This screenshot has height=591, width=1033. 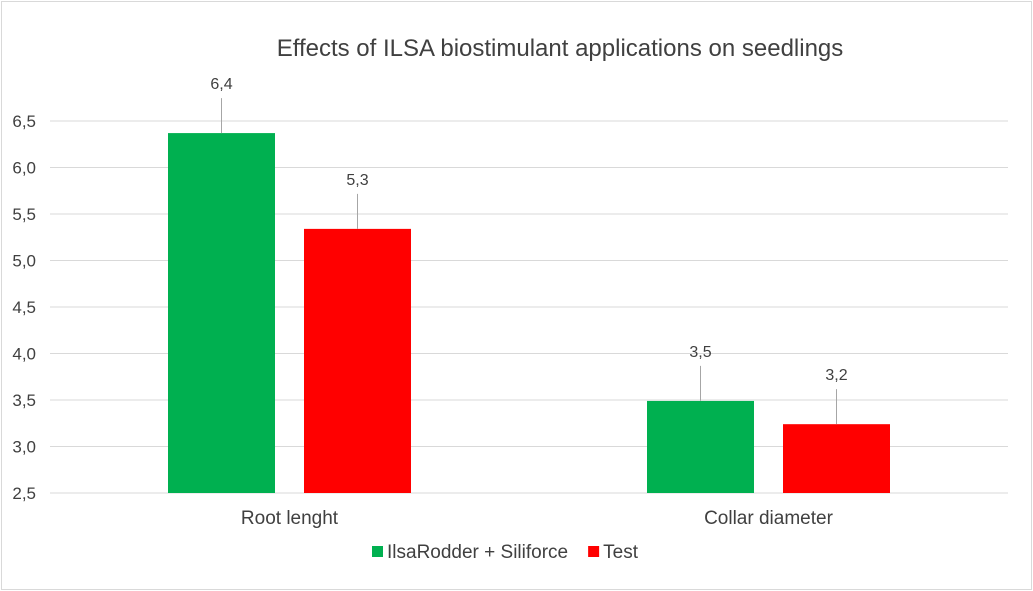 What do you see at coordinates (24, 354) in the screenshot?
I see `y-tick-label: 4,0` at bounding box center [24, 354].